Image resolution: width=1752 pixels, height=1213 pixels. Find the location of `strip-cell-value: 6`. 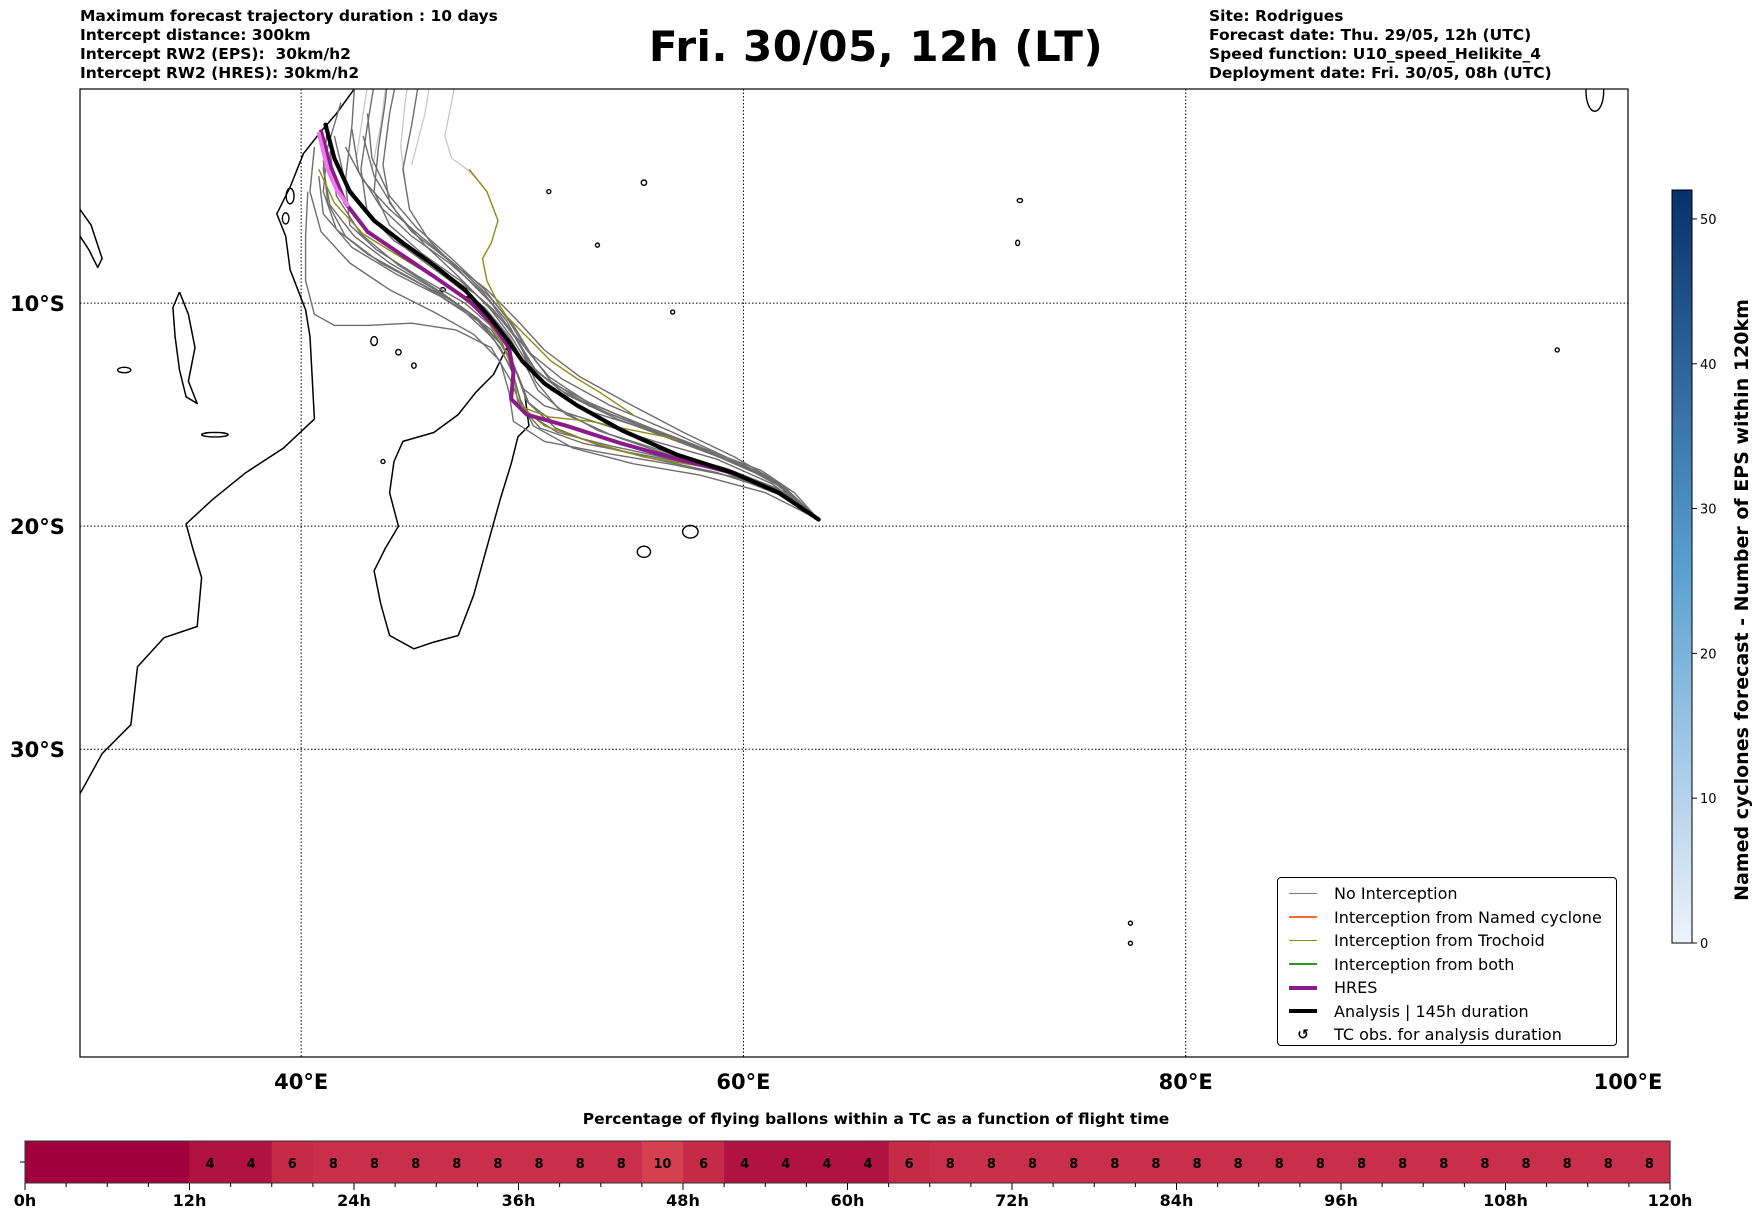

strip-cell-value: 6 is located at coordinates (292, 1164).